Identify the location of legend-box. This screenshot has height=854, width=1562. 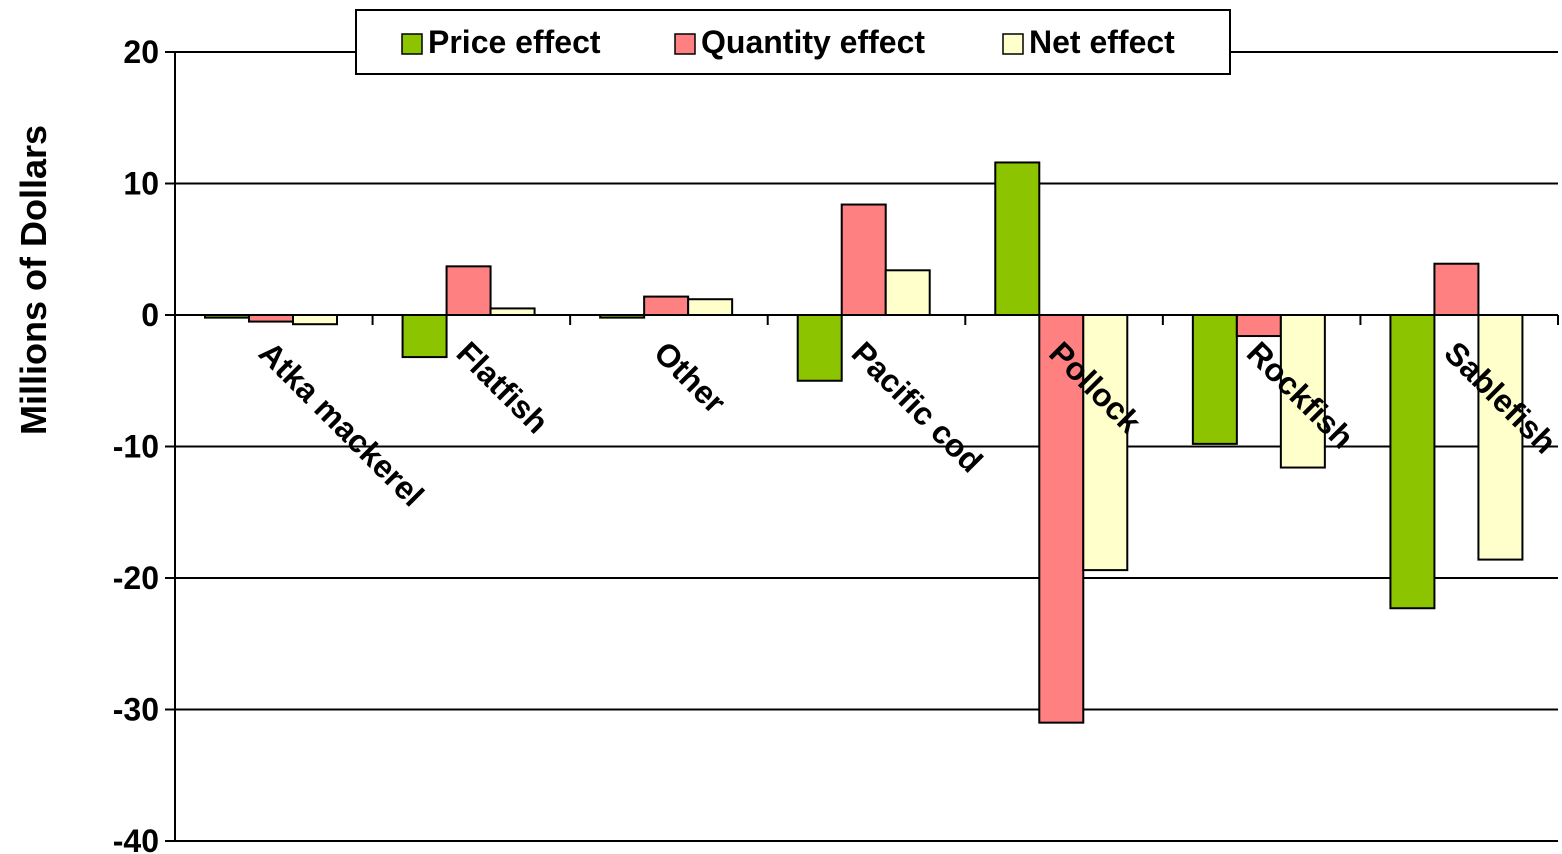
(793, 42).